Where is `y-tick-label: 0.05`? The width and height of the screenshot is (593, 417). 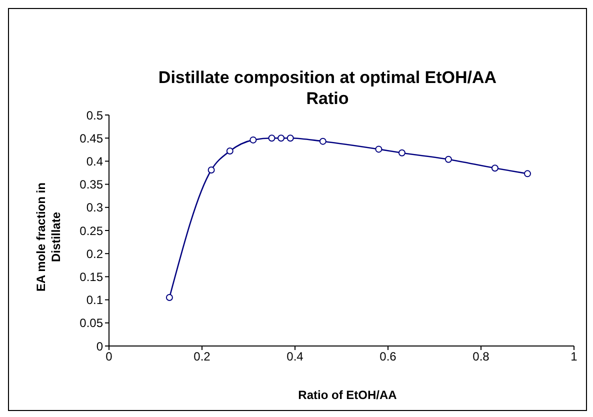
y-tick-label: 0.05 is located at coordinates (92, 323).